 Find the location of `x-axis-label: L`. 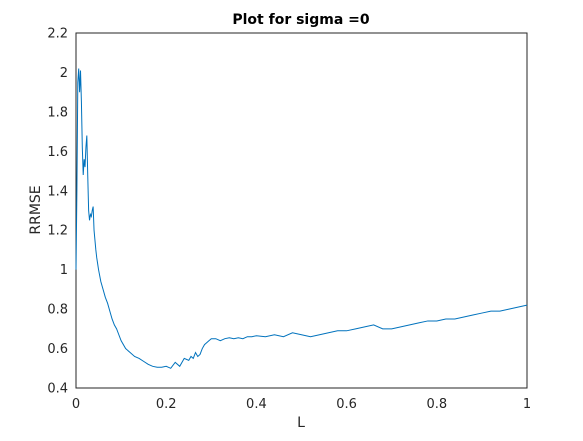

x-axis-label: L is located at coordinates (301, 423).